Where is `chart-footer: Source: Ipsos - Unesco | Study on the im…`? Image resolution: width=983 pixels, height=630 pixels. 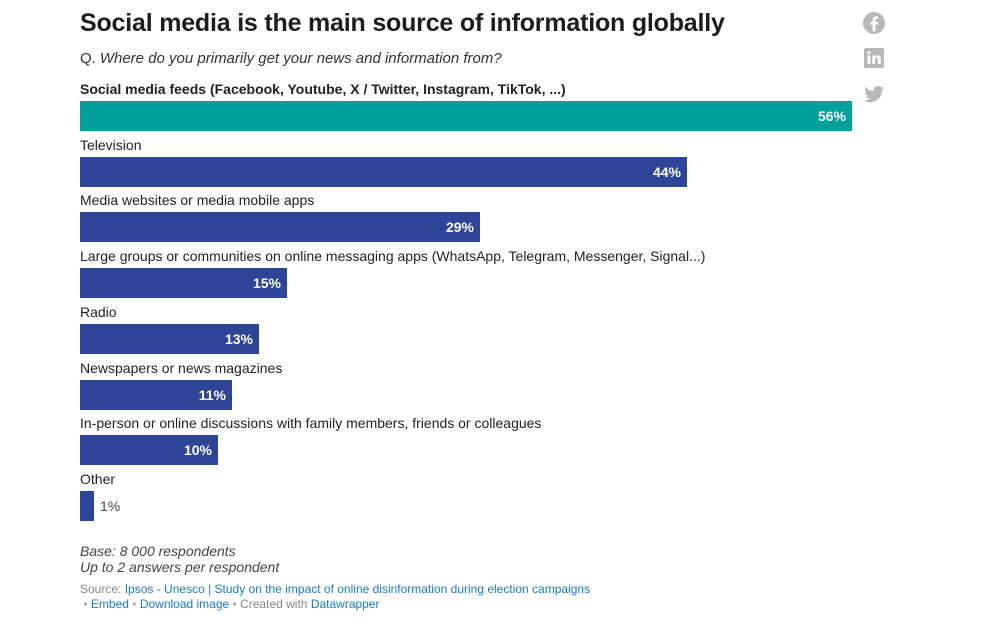
chart-footer: Source: Ipsos - Unesco | Study on the im… is located at coordinates (335, 597).